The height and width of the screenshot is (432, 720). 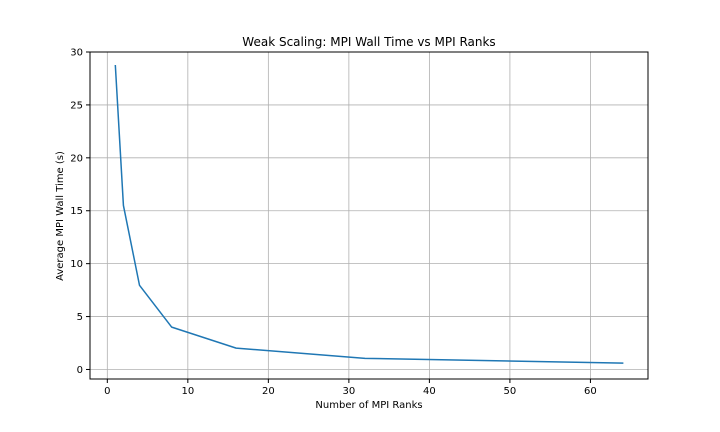 What do you see at coordinates (76, 158) in the screenshot?
I see `y-tick-label-4: 20` at bounding box center [76, 158].